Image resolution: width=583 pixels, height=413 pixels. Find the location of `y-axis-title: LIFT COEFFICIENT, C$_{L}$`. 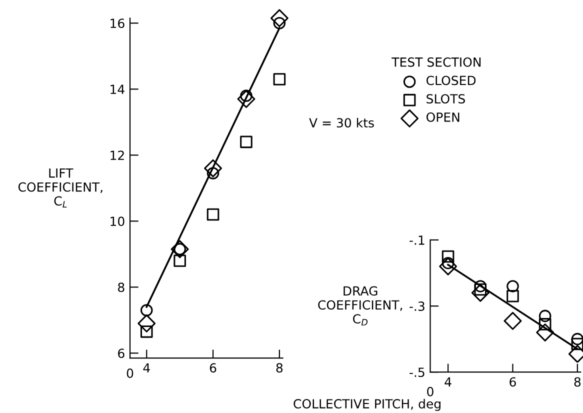

y-axis-title: LIFT COEFFICIENT, C$_{L}$ is located at coordinates (60, 188).